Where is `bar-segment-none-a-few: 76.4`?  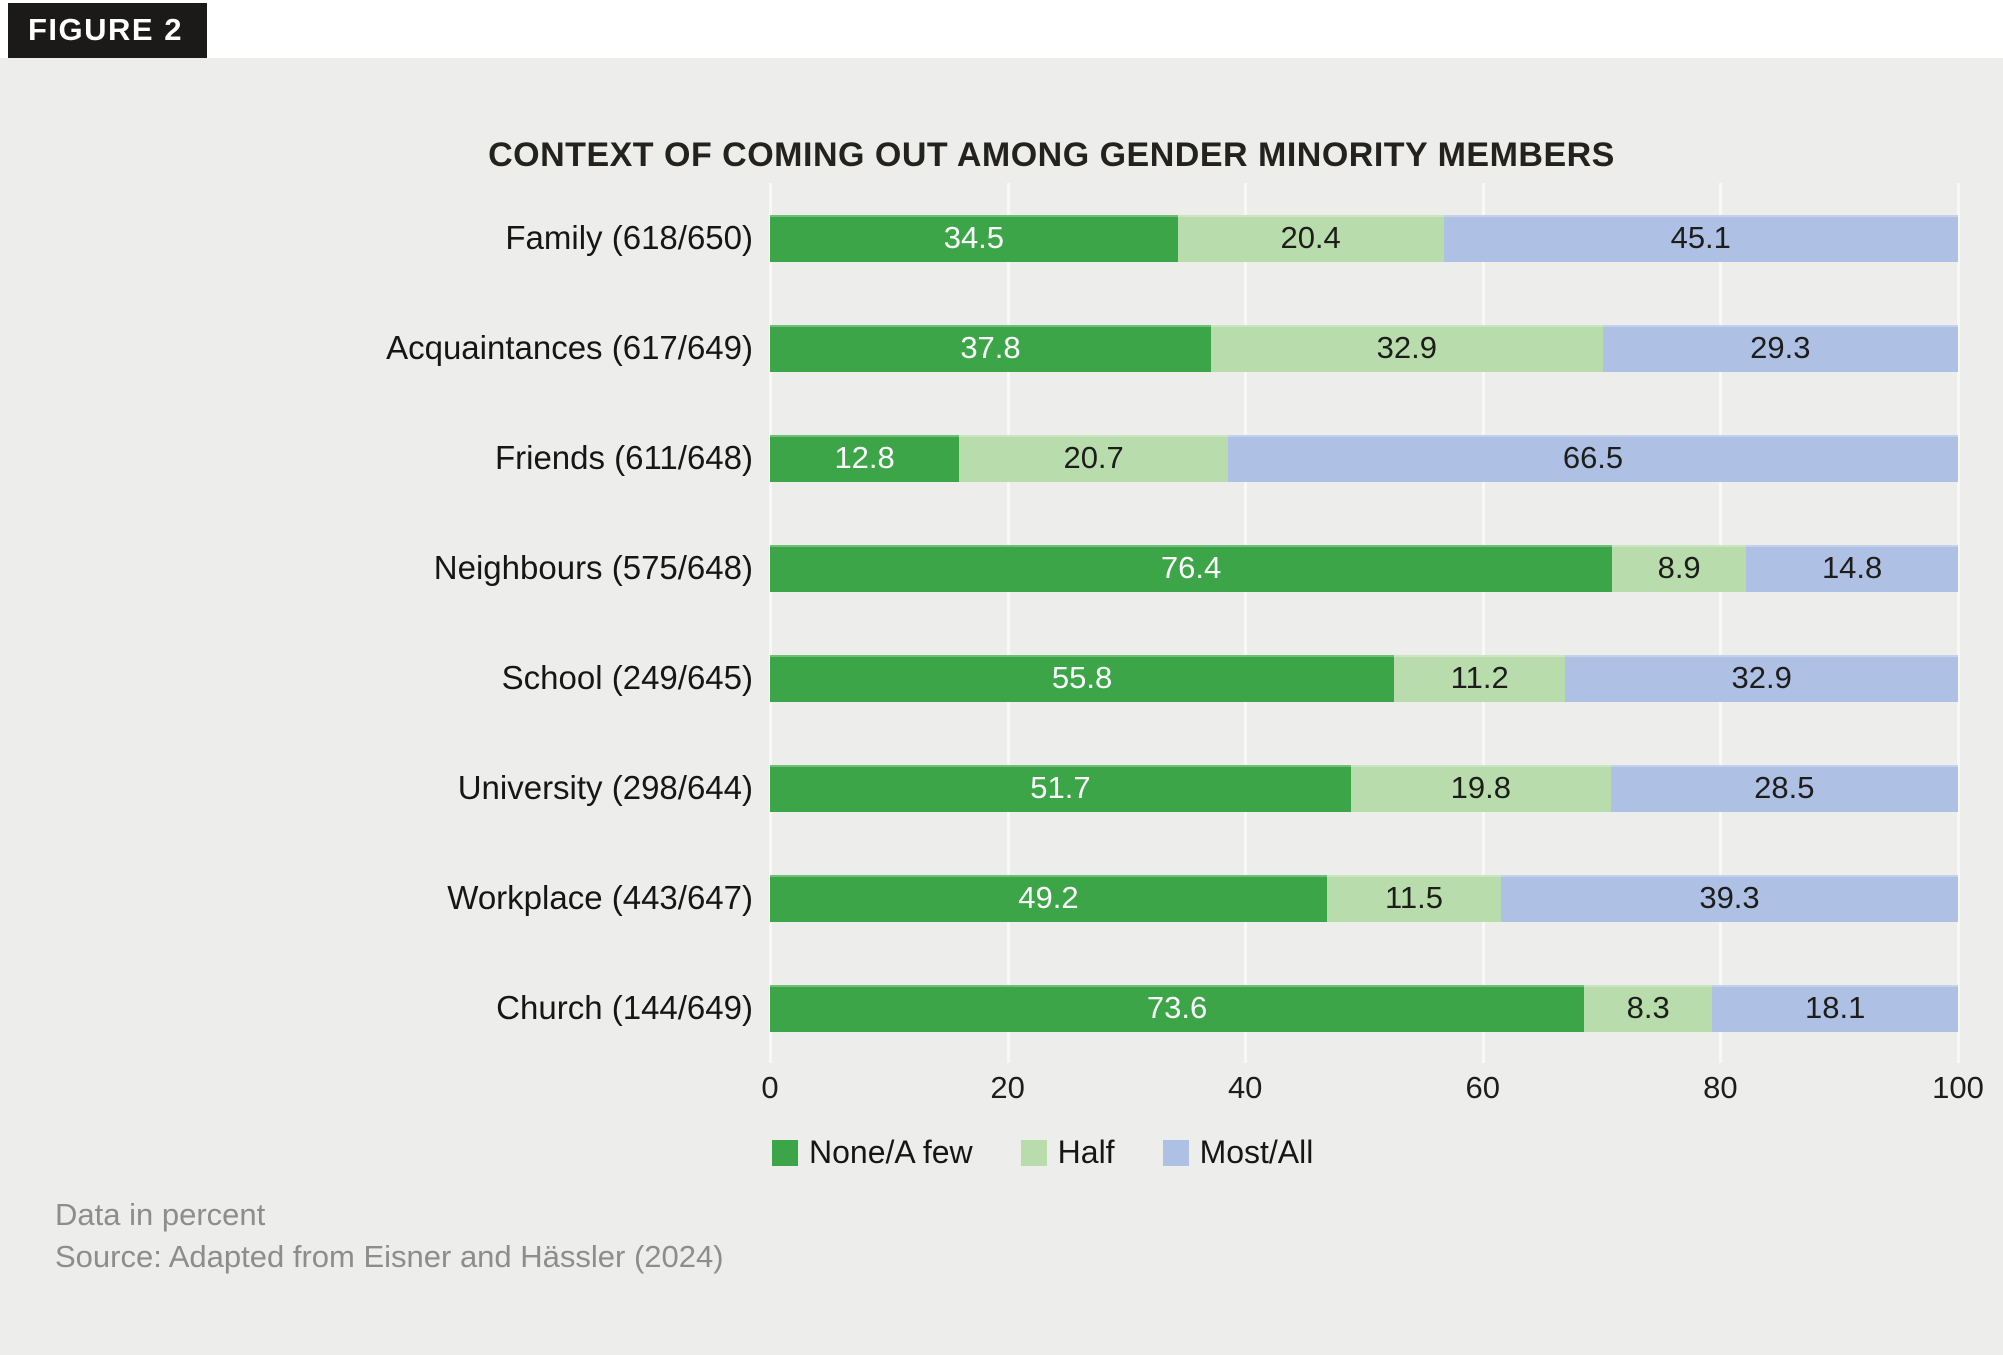 bar-segment-none-a-few: 76.4 is located at coordinates (1191, 568).